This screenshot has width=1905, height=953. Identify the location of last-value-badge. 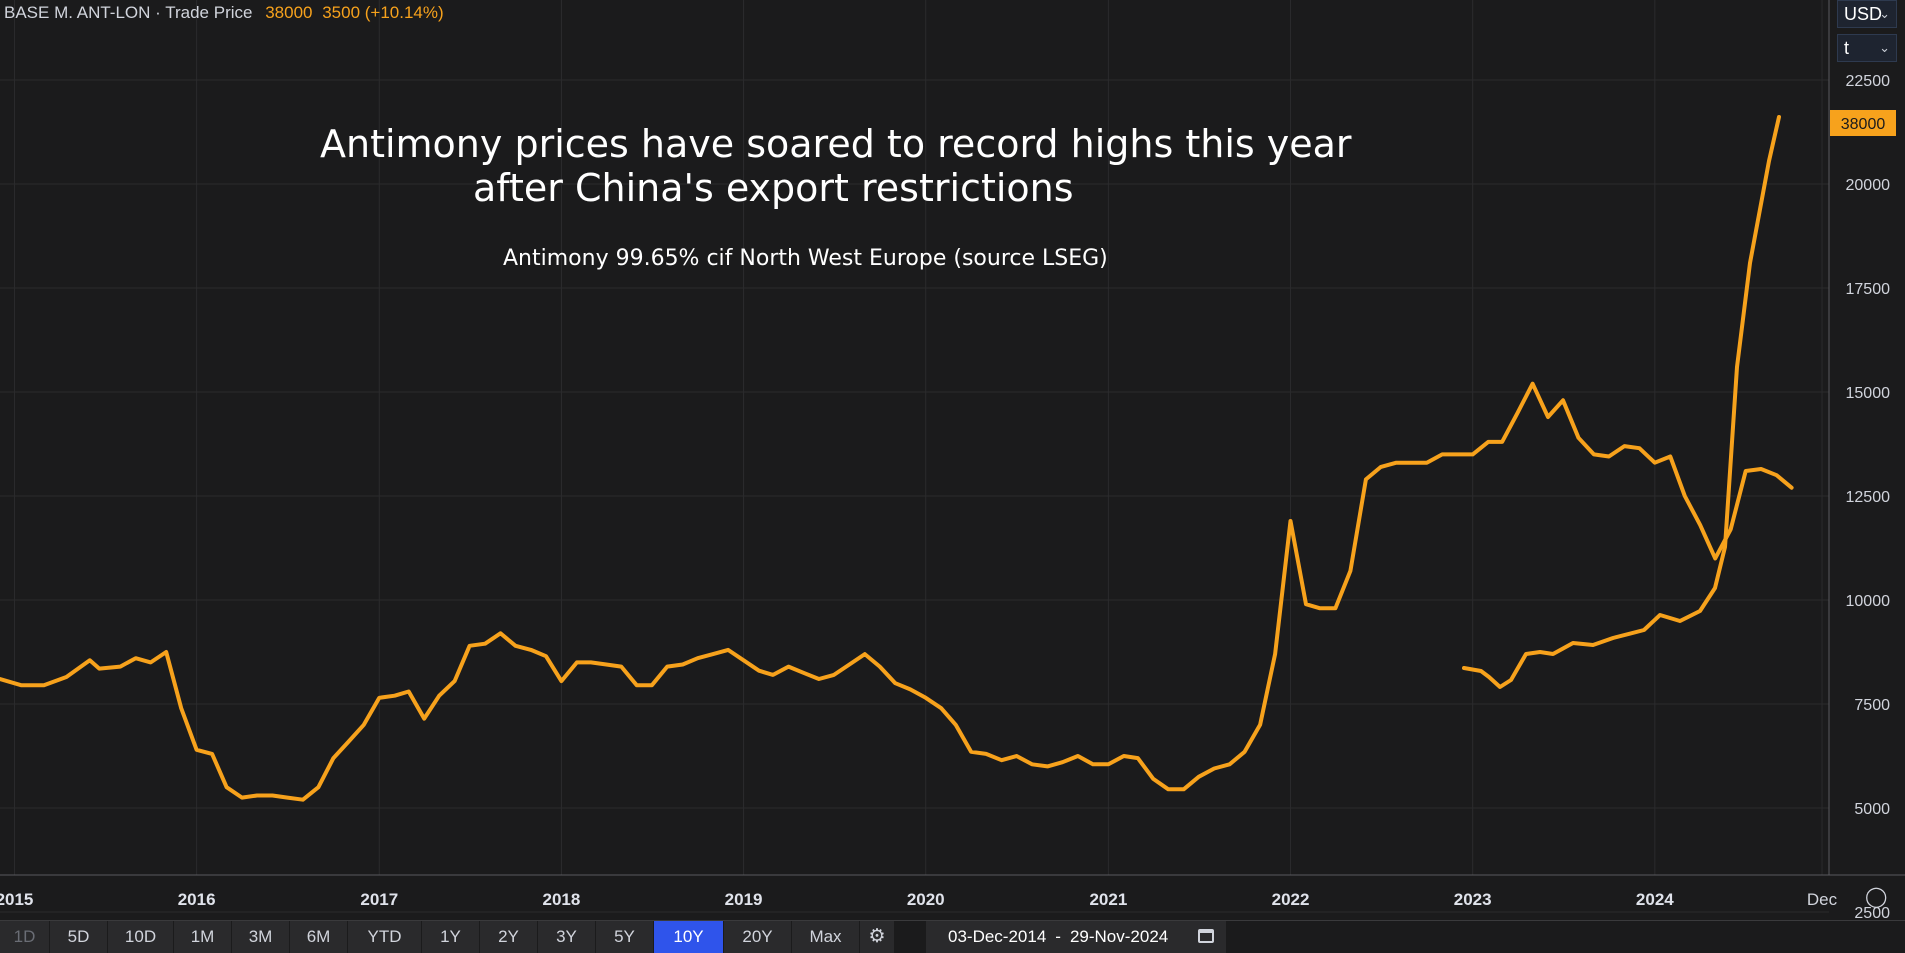
(1863, 123).